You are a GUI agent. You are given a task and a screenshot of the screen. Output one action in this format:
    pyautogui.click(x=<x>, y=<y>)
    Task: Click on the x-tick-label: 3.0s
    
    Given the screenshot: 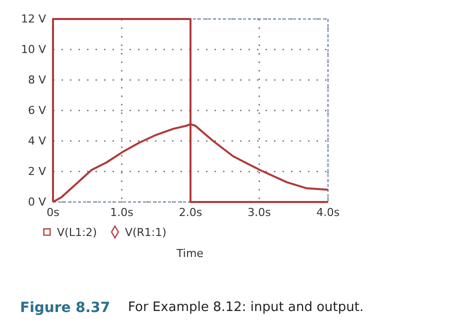 What is the action you would take?
    pyautogui.click(x=260, y=212)
    